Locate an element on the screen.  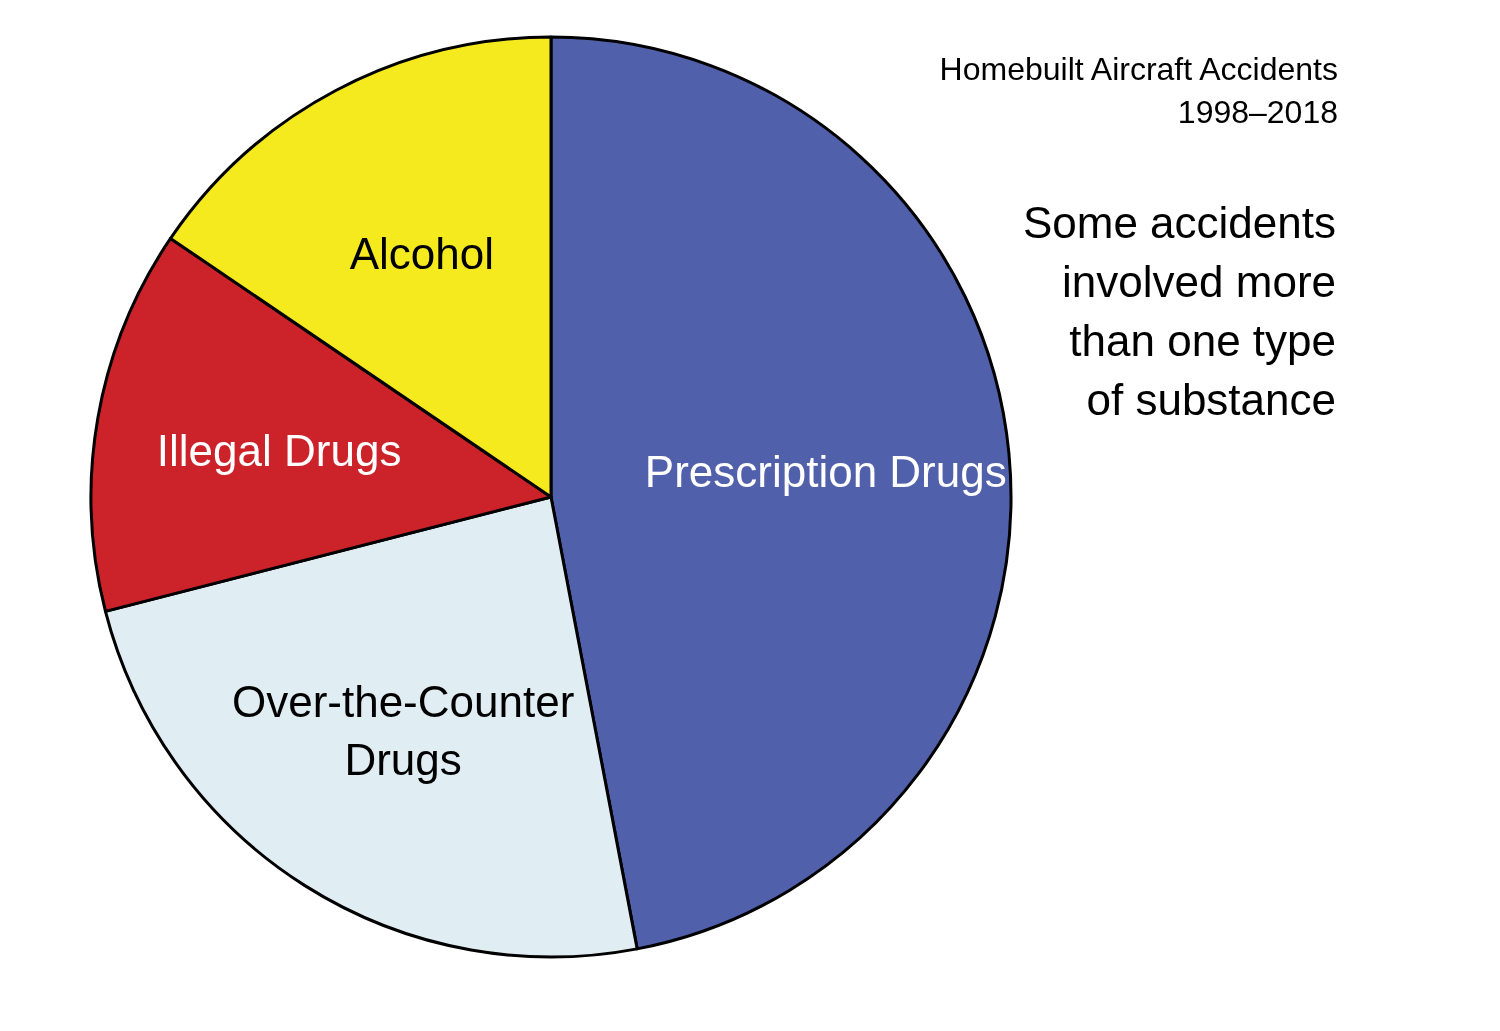
slice-label: Alcohol is located at coordinates (422, 253).